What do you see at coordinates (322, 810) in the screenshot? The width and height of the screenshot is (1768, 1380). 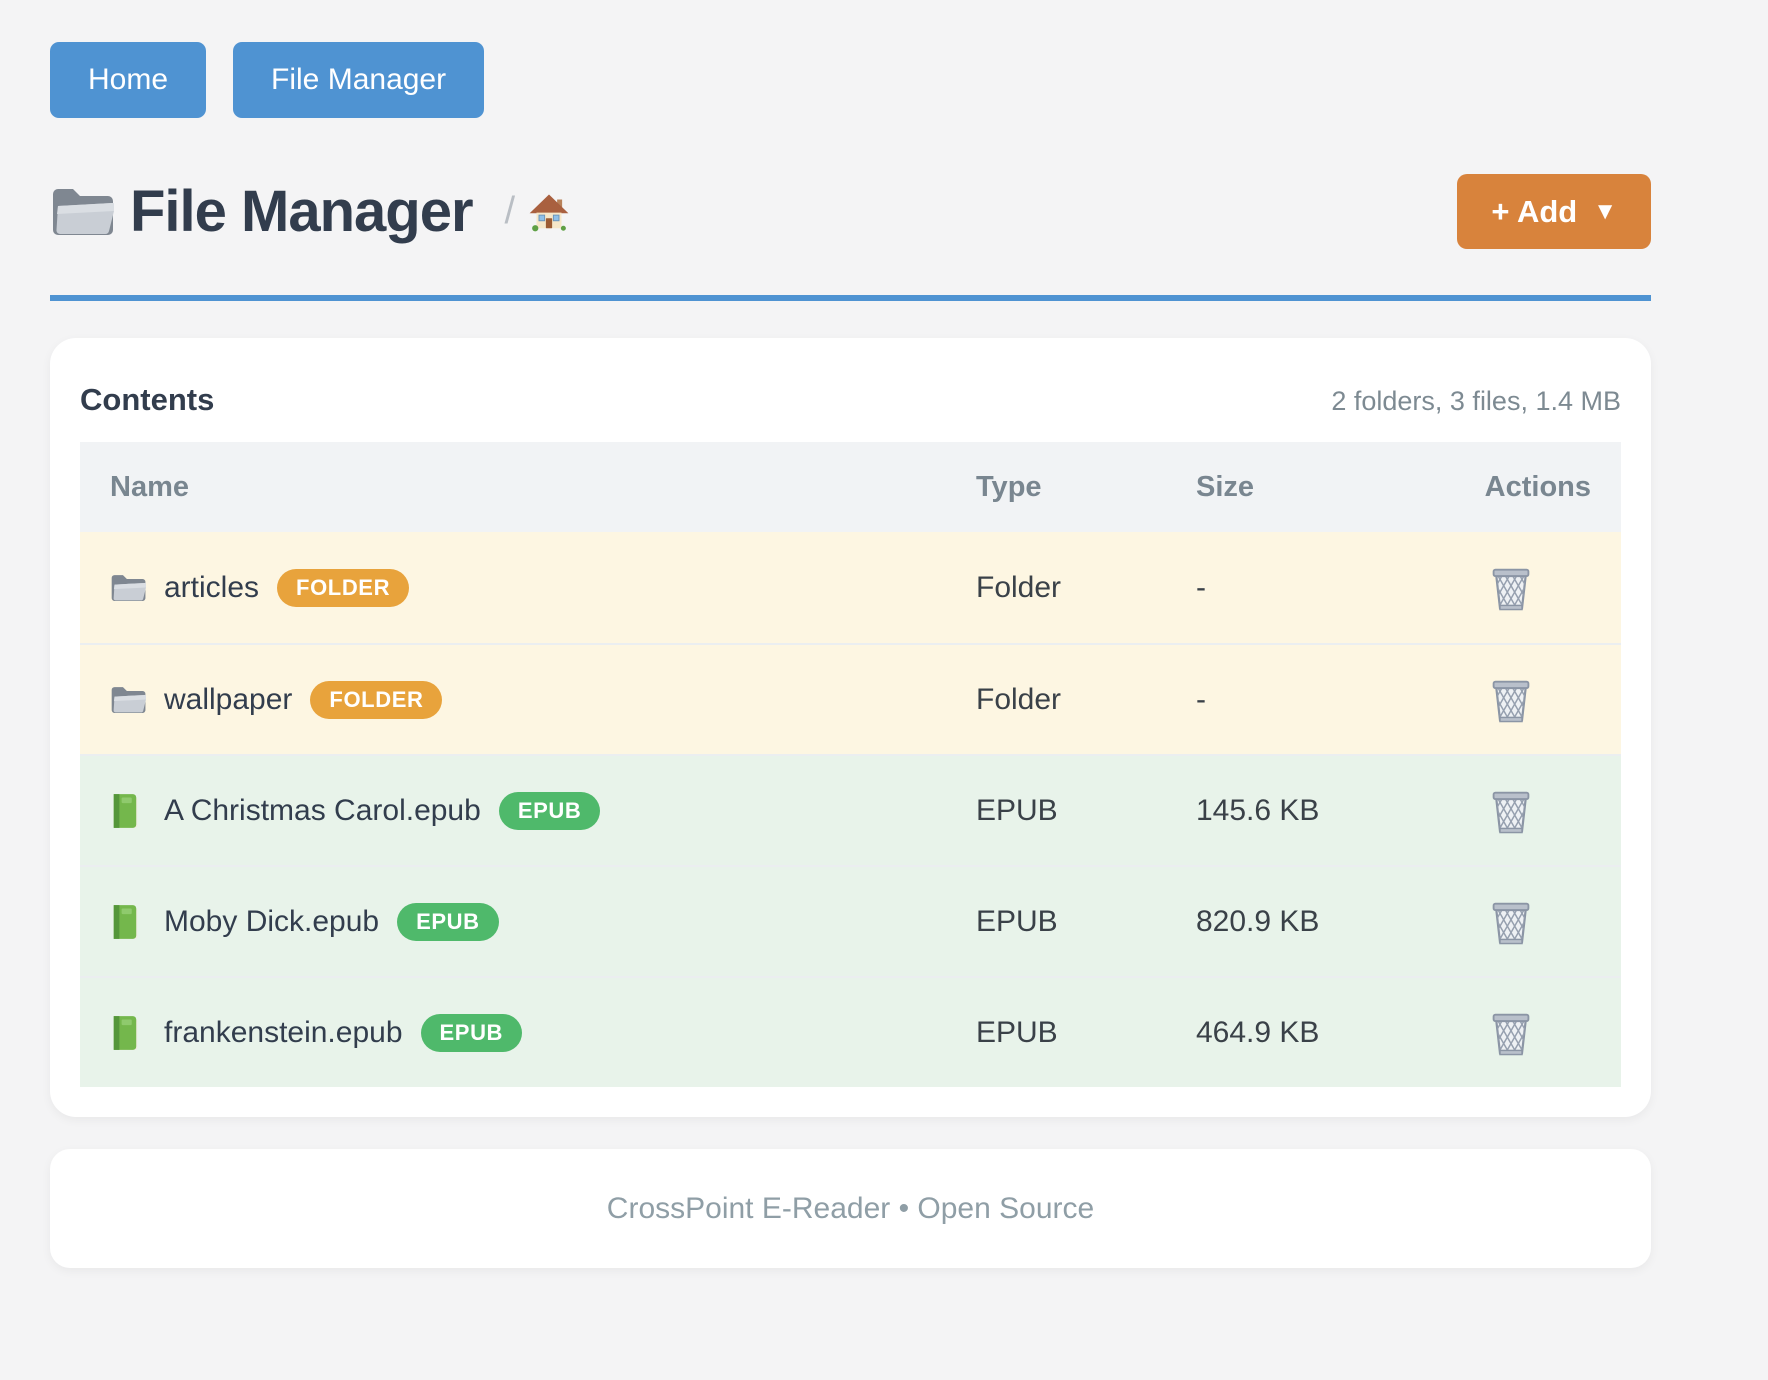 I see `file-name: A Christmas Carol.epub` at bounding box center [322, 810].